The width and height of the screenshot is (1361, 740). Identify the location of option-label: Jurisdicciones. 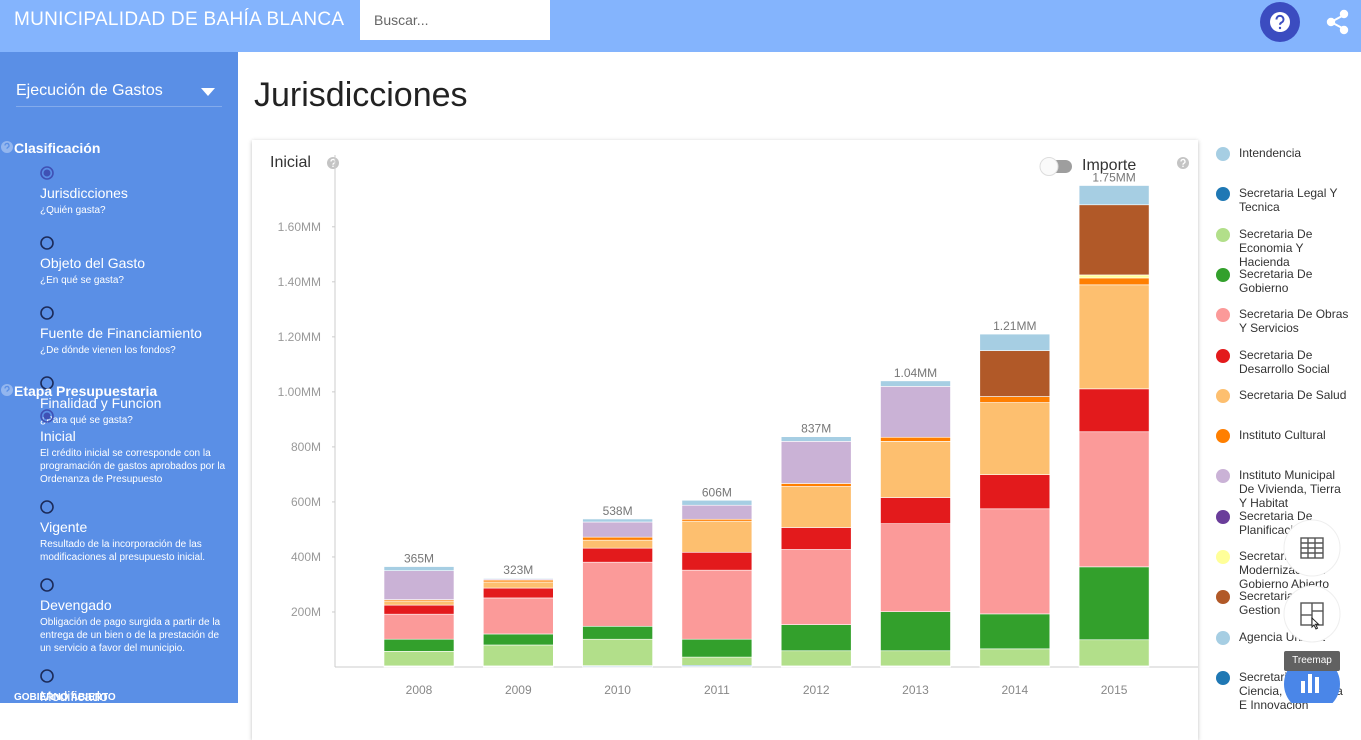
(84, 193).